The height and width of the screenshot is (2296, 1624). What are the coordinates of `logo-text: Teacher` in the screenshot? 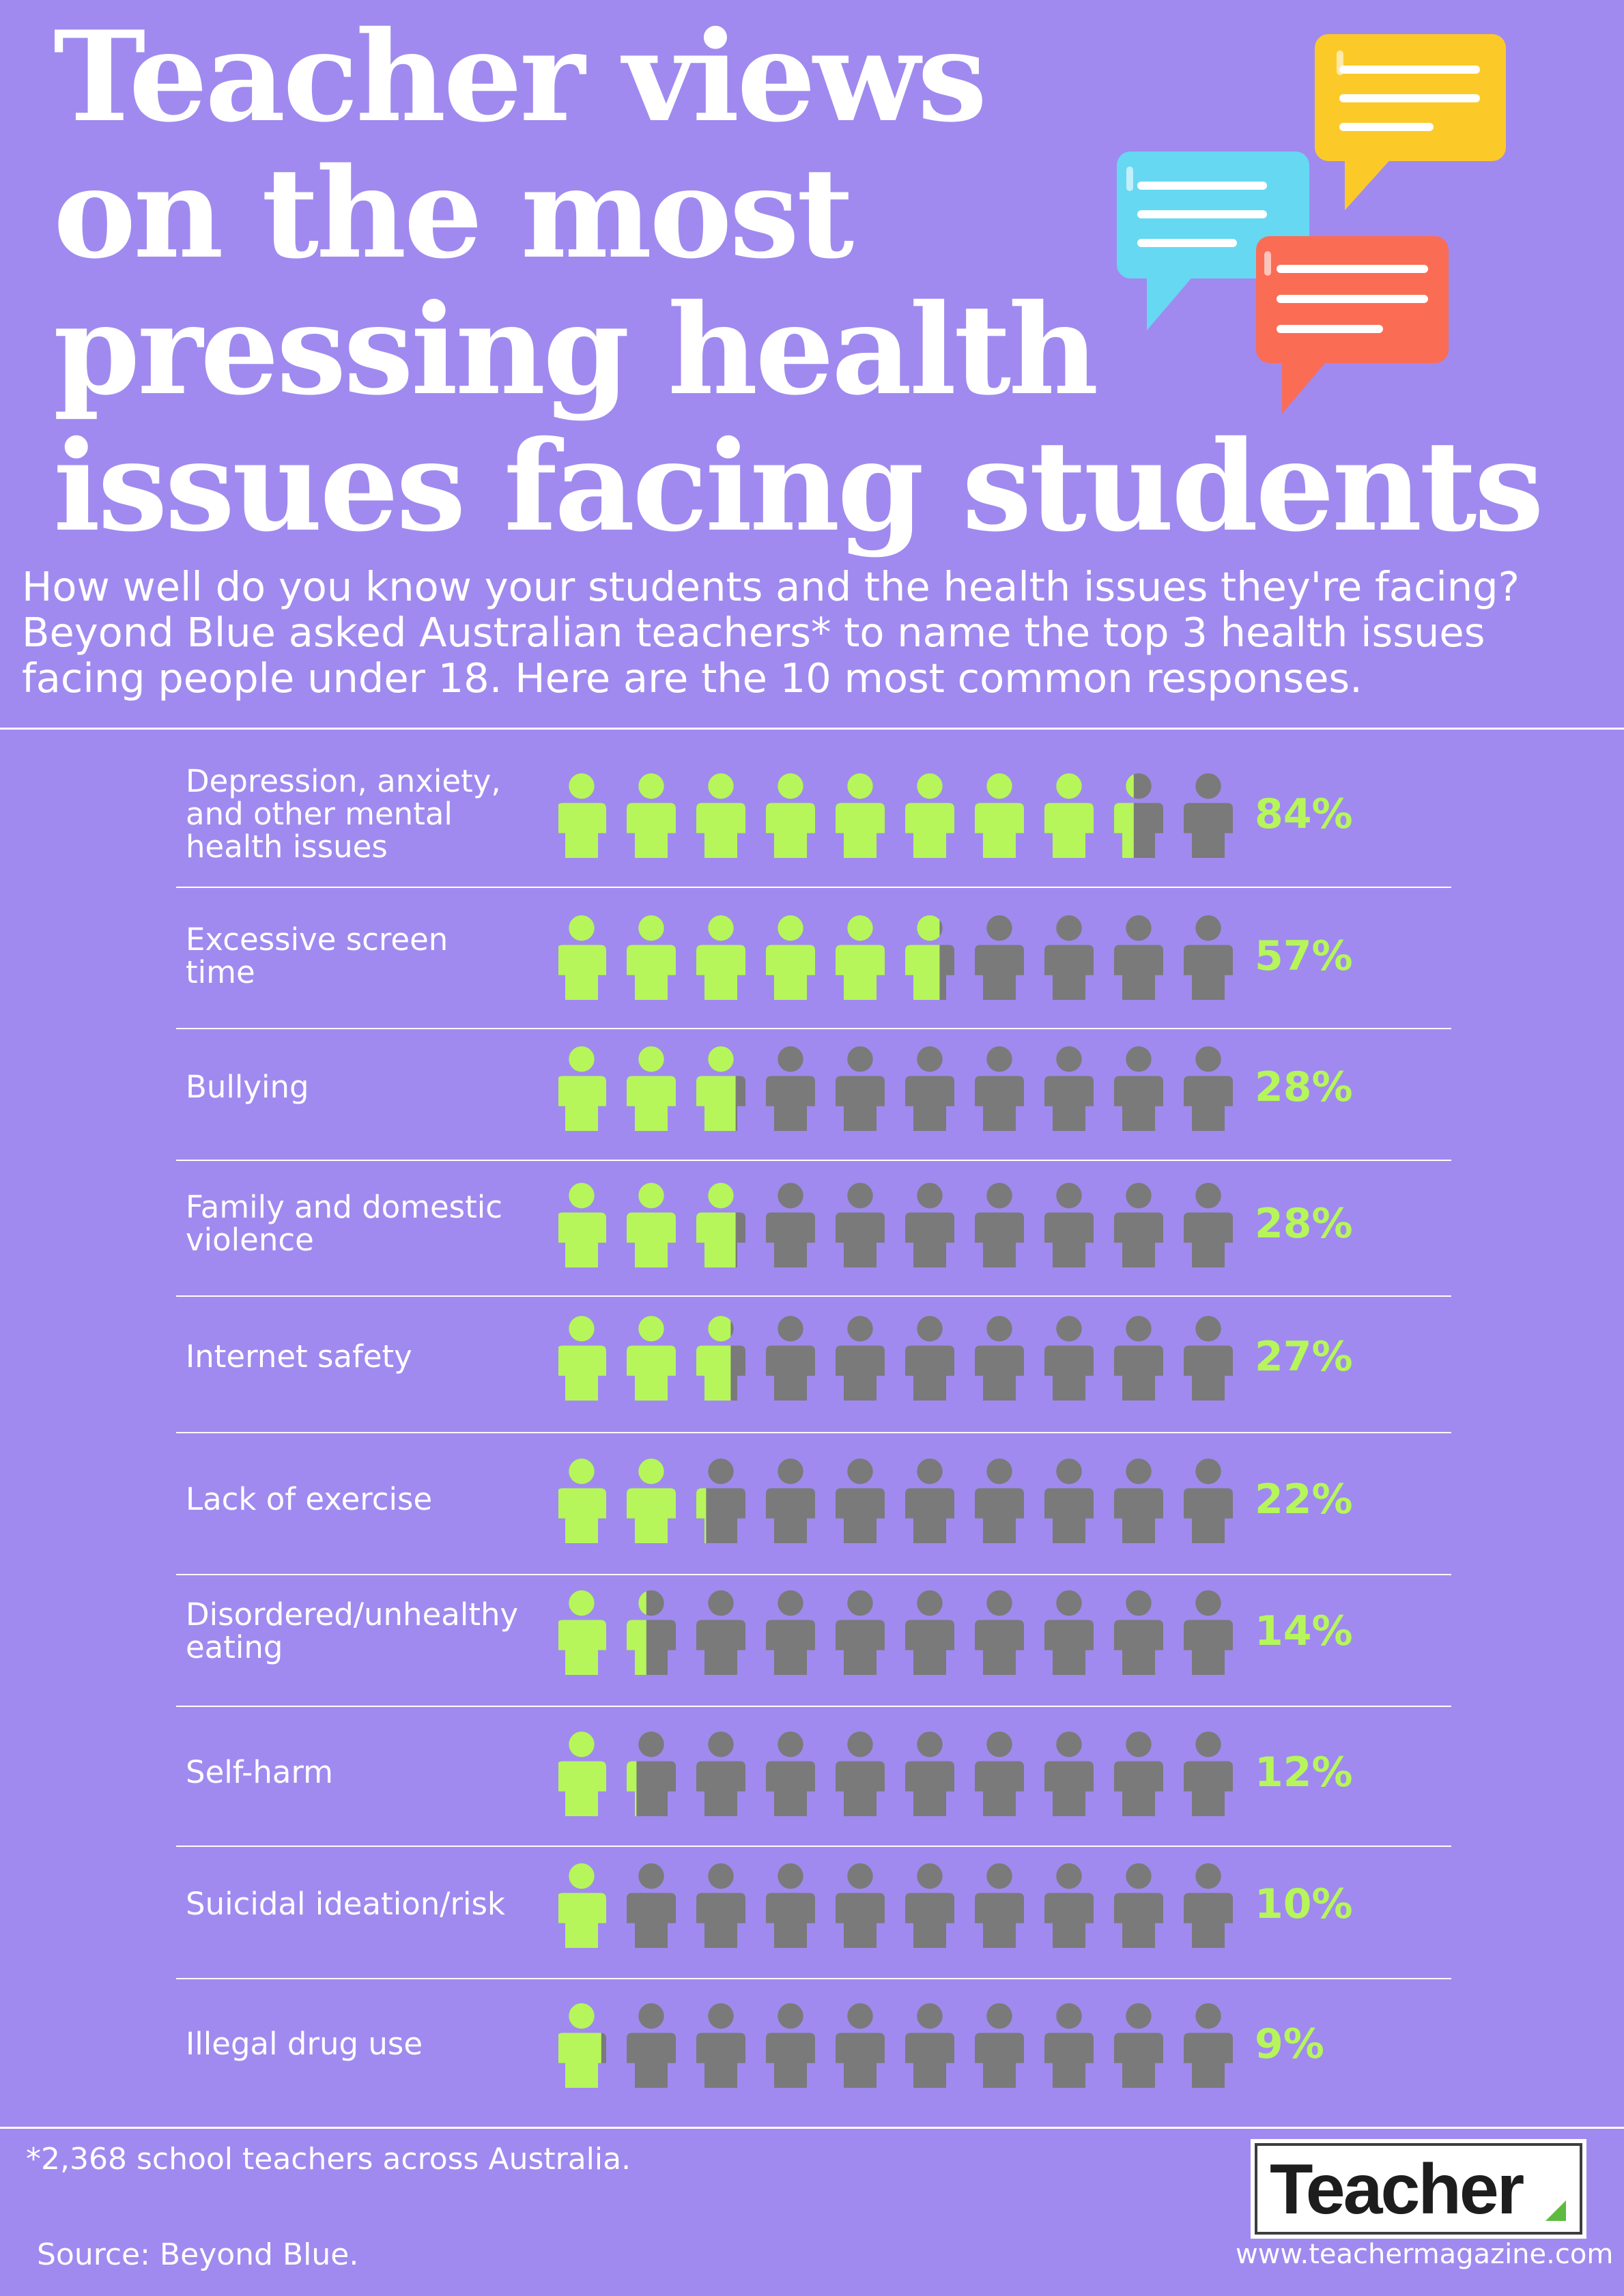 It's located at (1397, 2189).